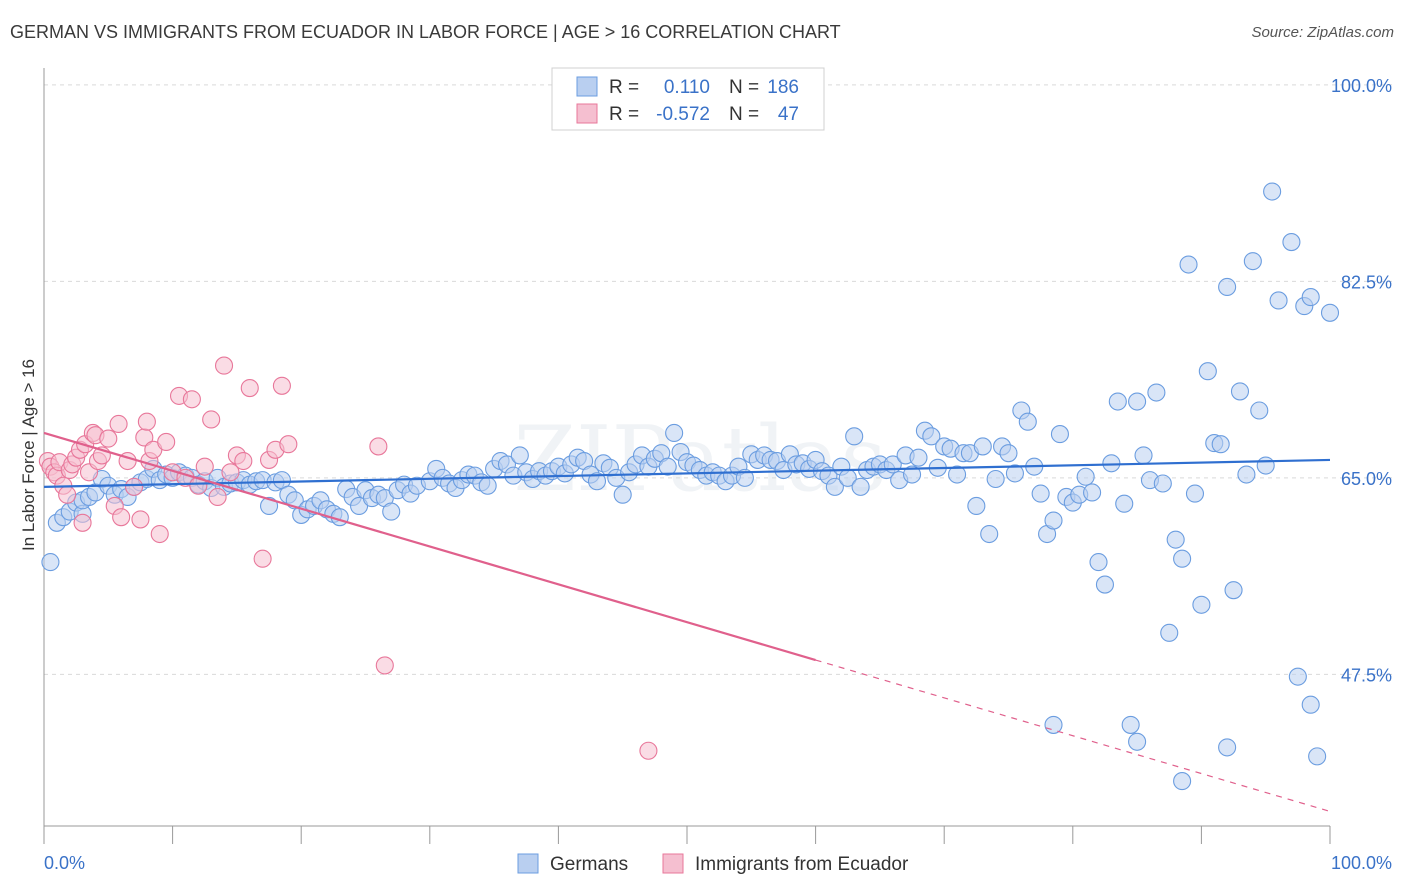  What do you see at coordinates (744, 87) in the screenshot?
I see `legend-n-label-1: N =` at bounding box center [744, 87].